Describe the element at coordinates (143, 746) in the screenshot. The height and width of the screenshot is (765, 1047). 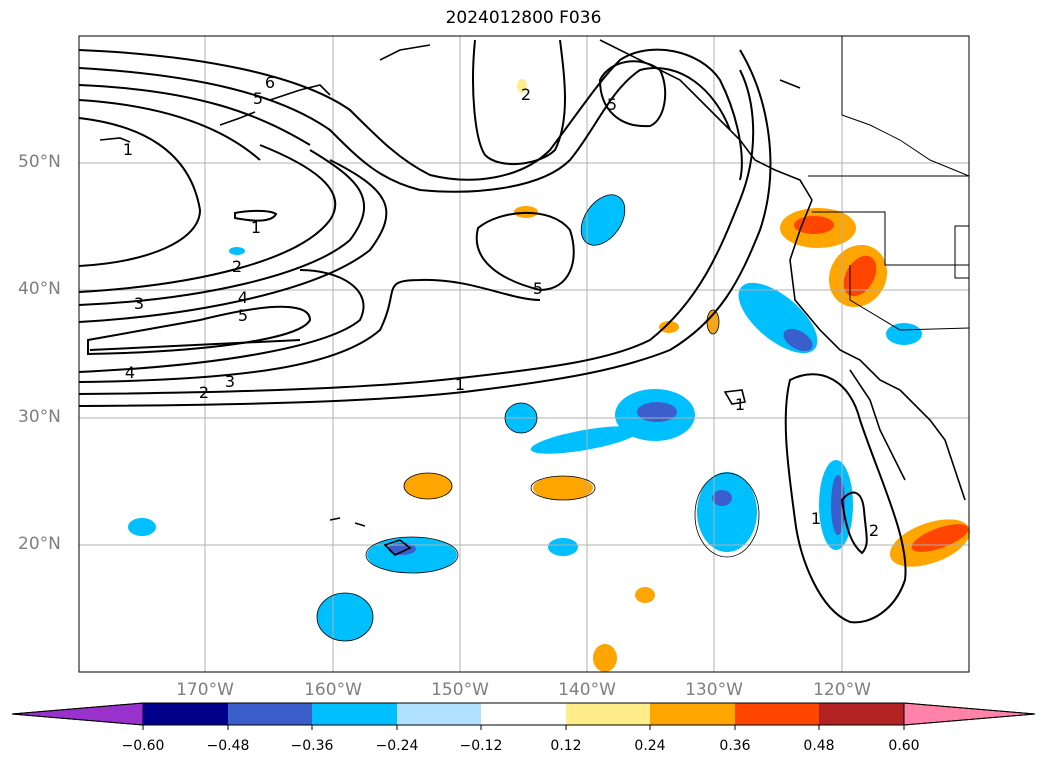
I see `colorbar-tick-label: −0.60` at that location.